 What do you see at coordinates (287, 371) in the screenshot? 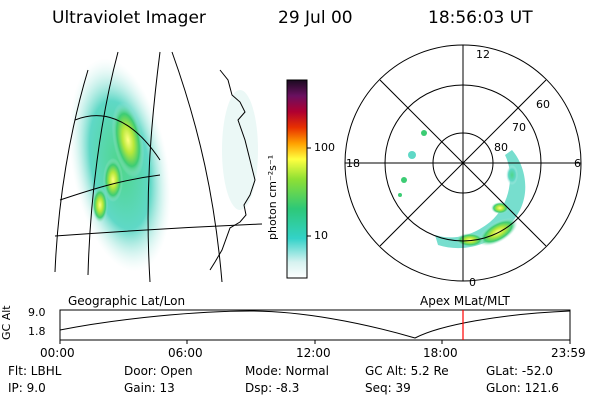
I see `status-mode: Mode: Normal` at bounding box center [287, 371].